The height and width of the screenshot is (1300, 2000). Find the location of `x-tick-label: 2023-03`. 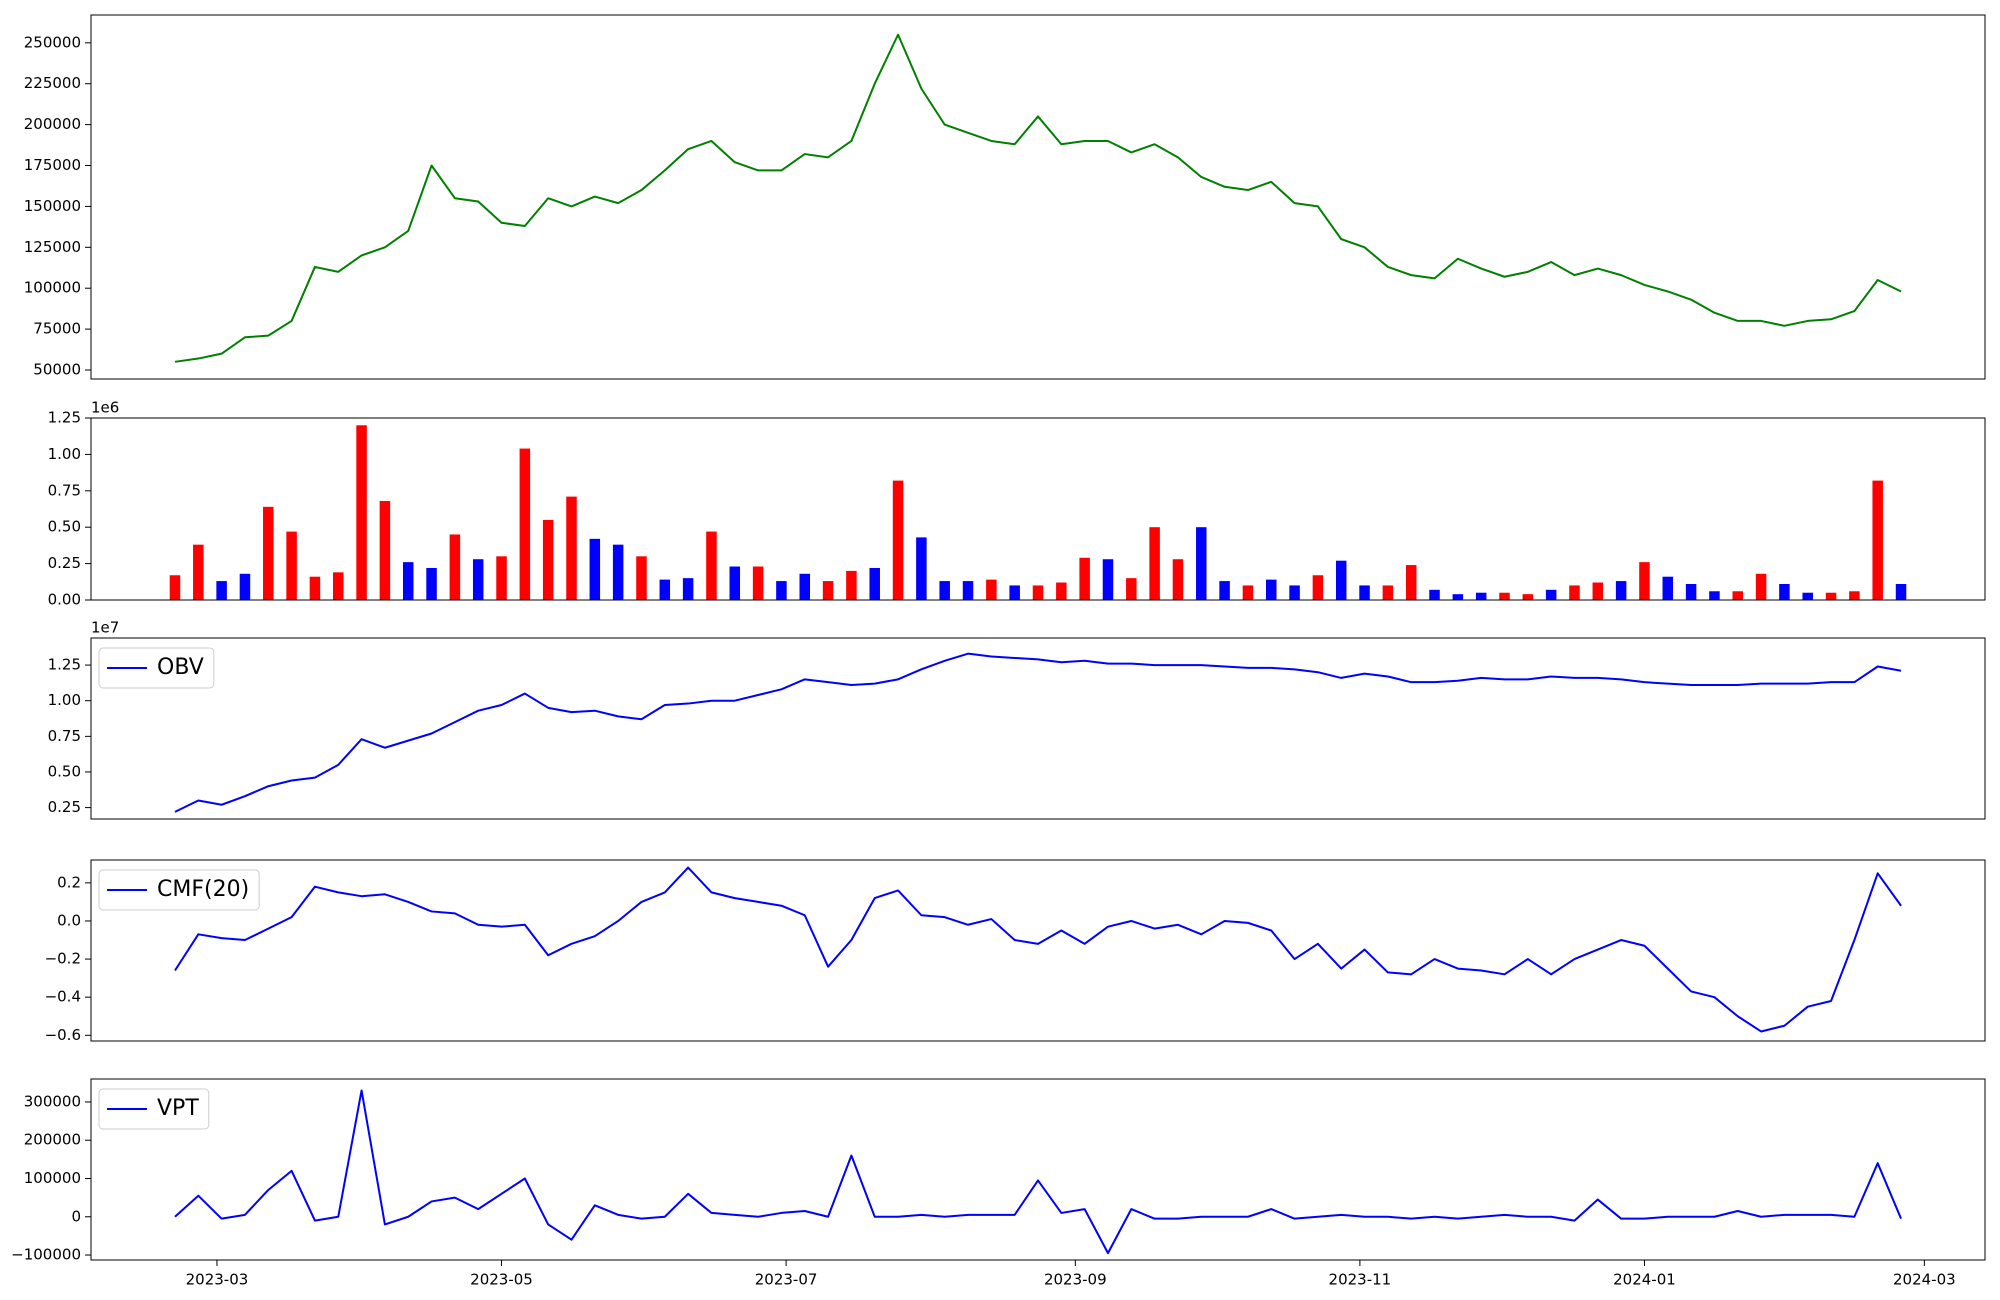

x-tick-label: 2023-03 is located at coordinates (217, 1280).